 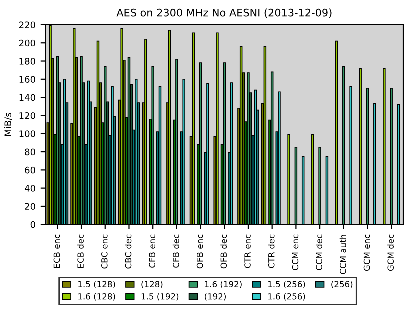 What do you see at coordinates (342, 285) in the screenshot?
I see `legend-label: (256)` at bounding box center [342, 285].